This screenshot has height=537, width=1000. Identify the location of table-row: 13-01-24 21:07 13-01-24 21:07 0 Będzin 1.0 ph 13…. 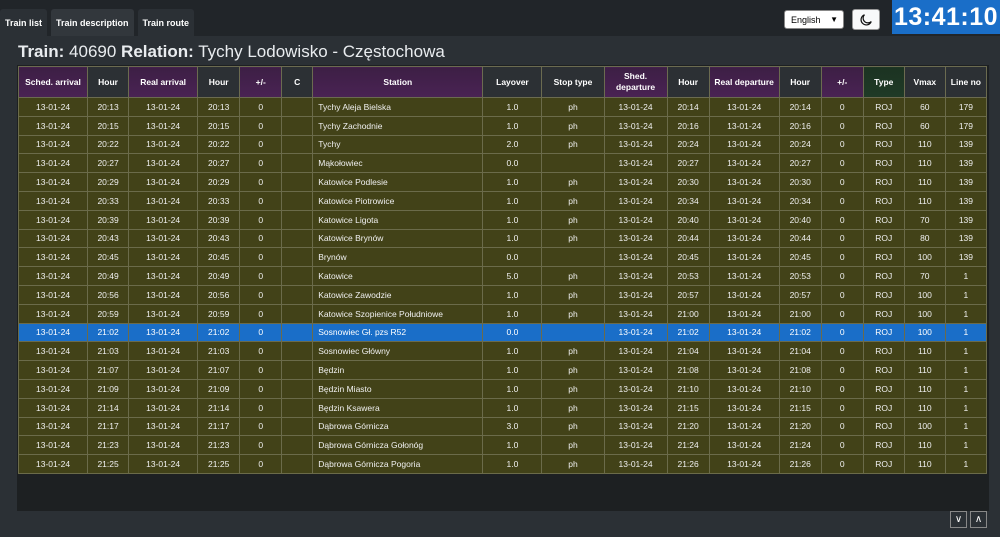
(502, 370).